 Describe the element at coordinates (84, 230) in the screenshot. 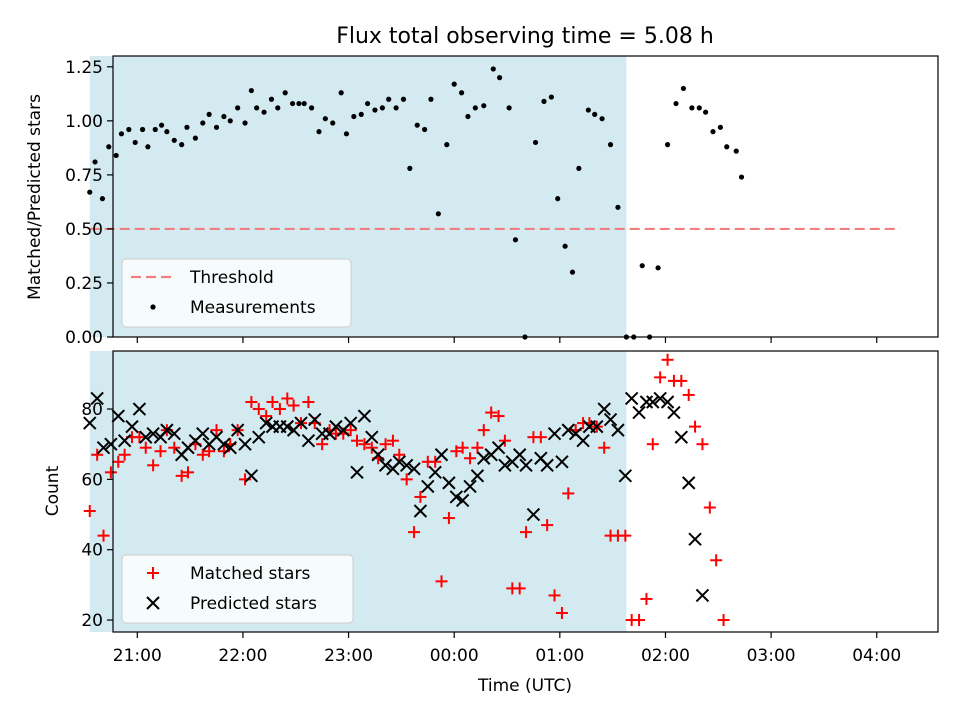

I see `top-y-tick-label: 0.50` at that location.